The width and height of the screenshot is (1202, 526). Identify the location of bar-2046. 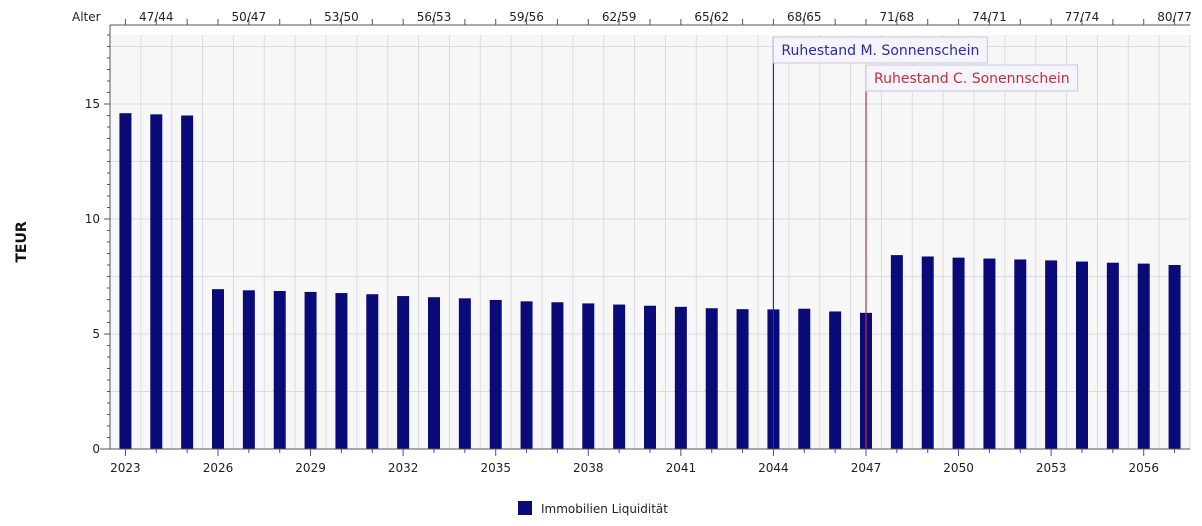
(835, 380).